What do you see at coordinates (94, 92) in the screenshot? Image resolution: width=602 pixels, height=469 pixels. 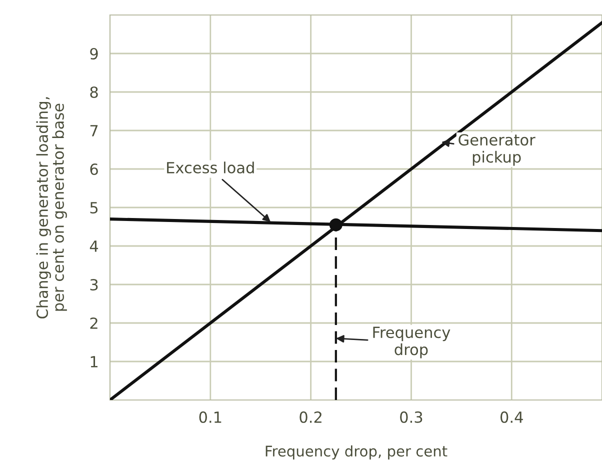 I see `y-tick-label: 8` at bounding box center [94, 92].